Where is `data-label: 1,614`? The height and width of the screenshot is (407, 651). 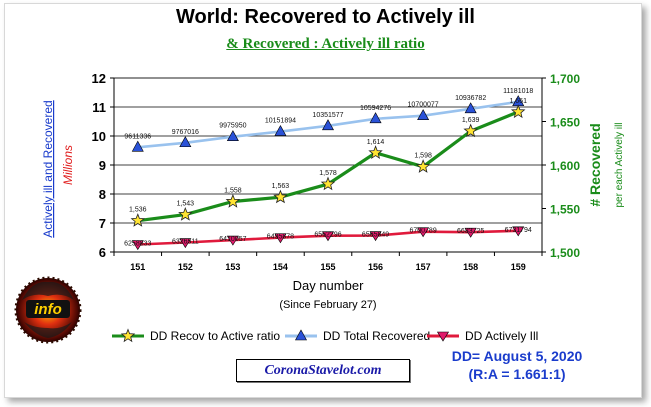
data-label: 1,614 is located at coordinates (376, 142).